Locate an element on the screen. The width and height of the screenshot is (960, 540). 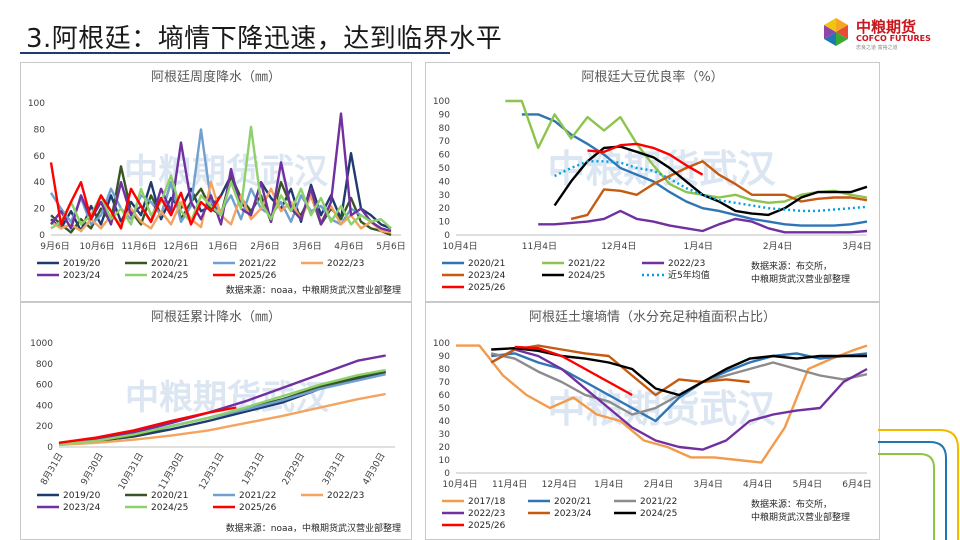
x-tick-label: 3月31日 is located at coordinates (333, 469).